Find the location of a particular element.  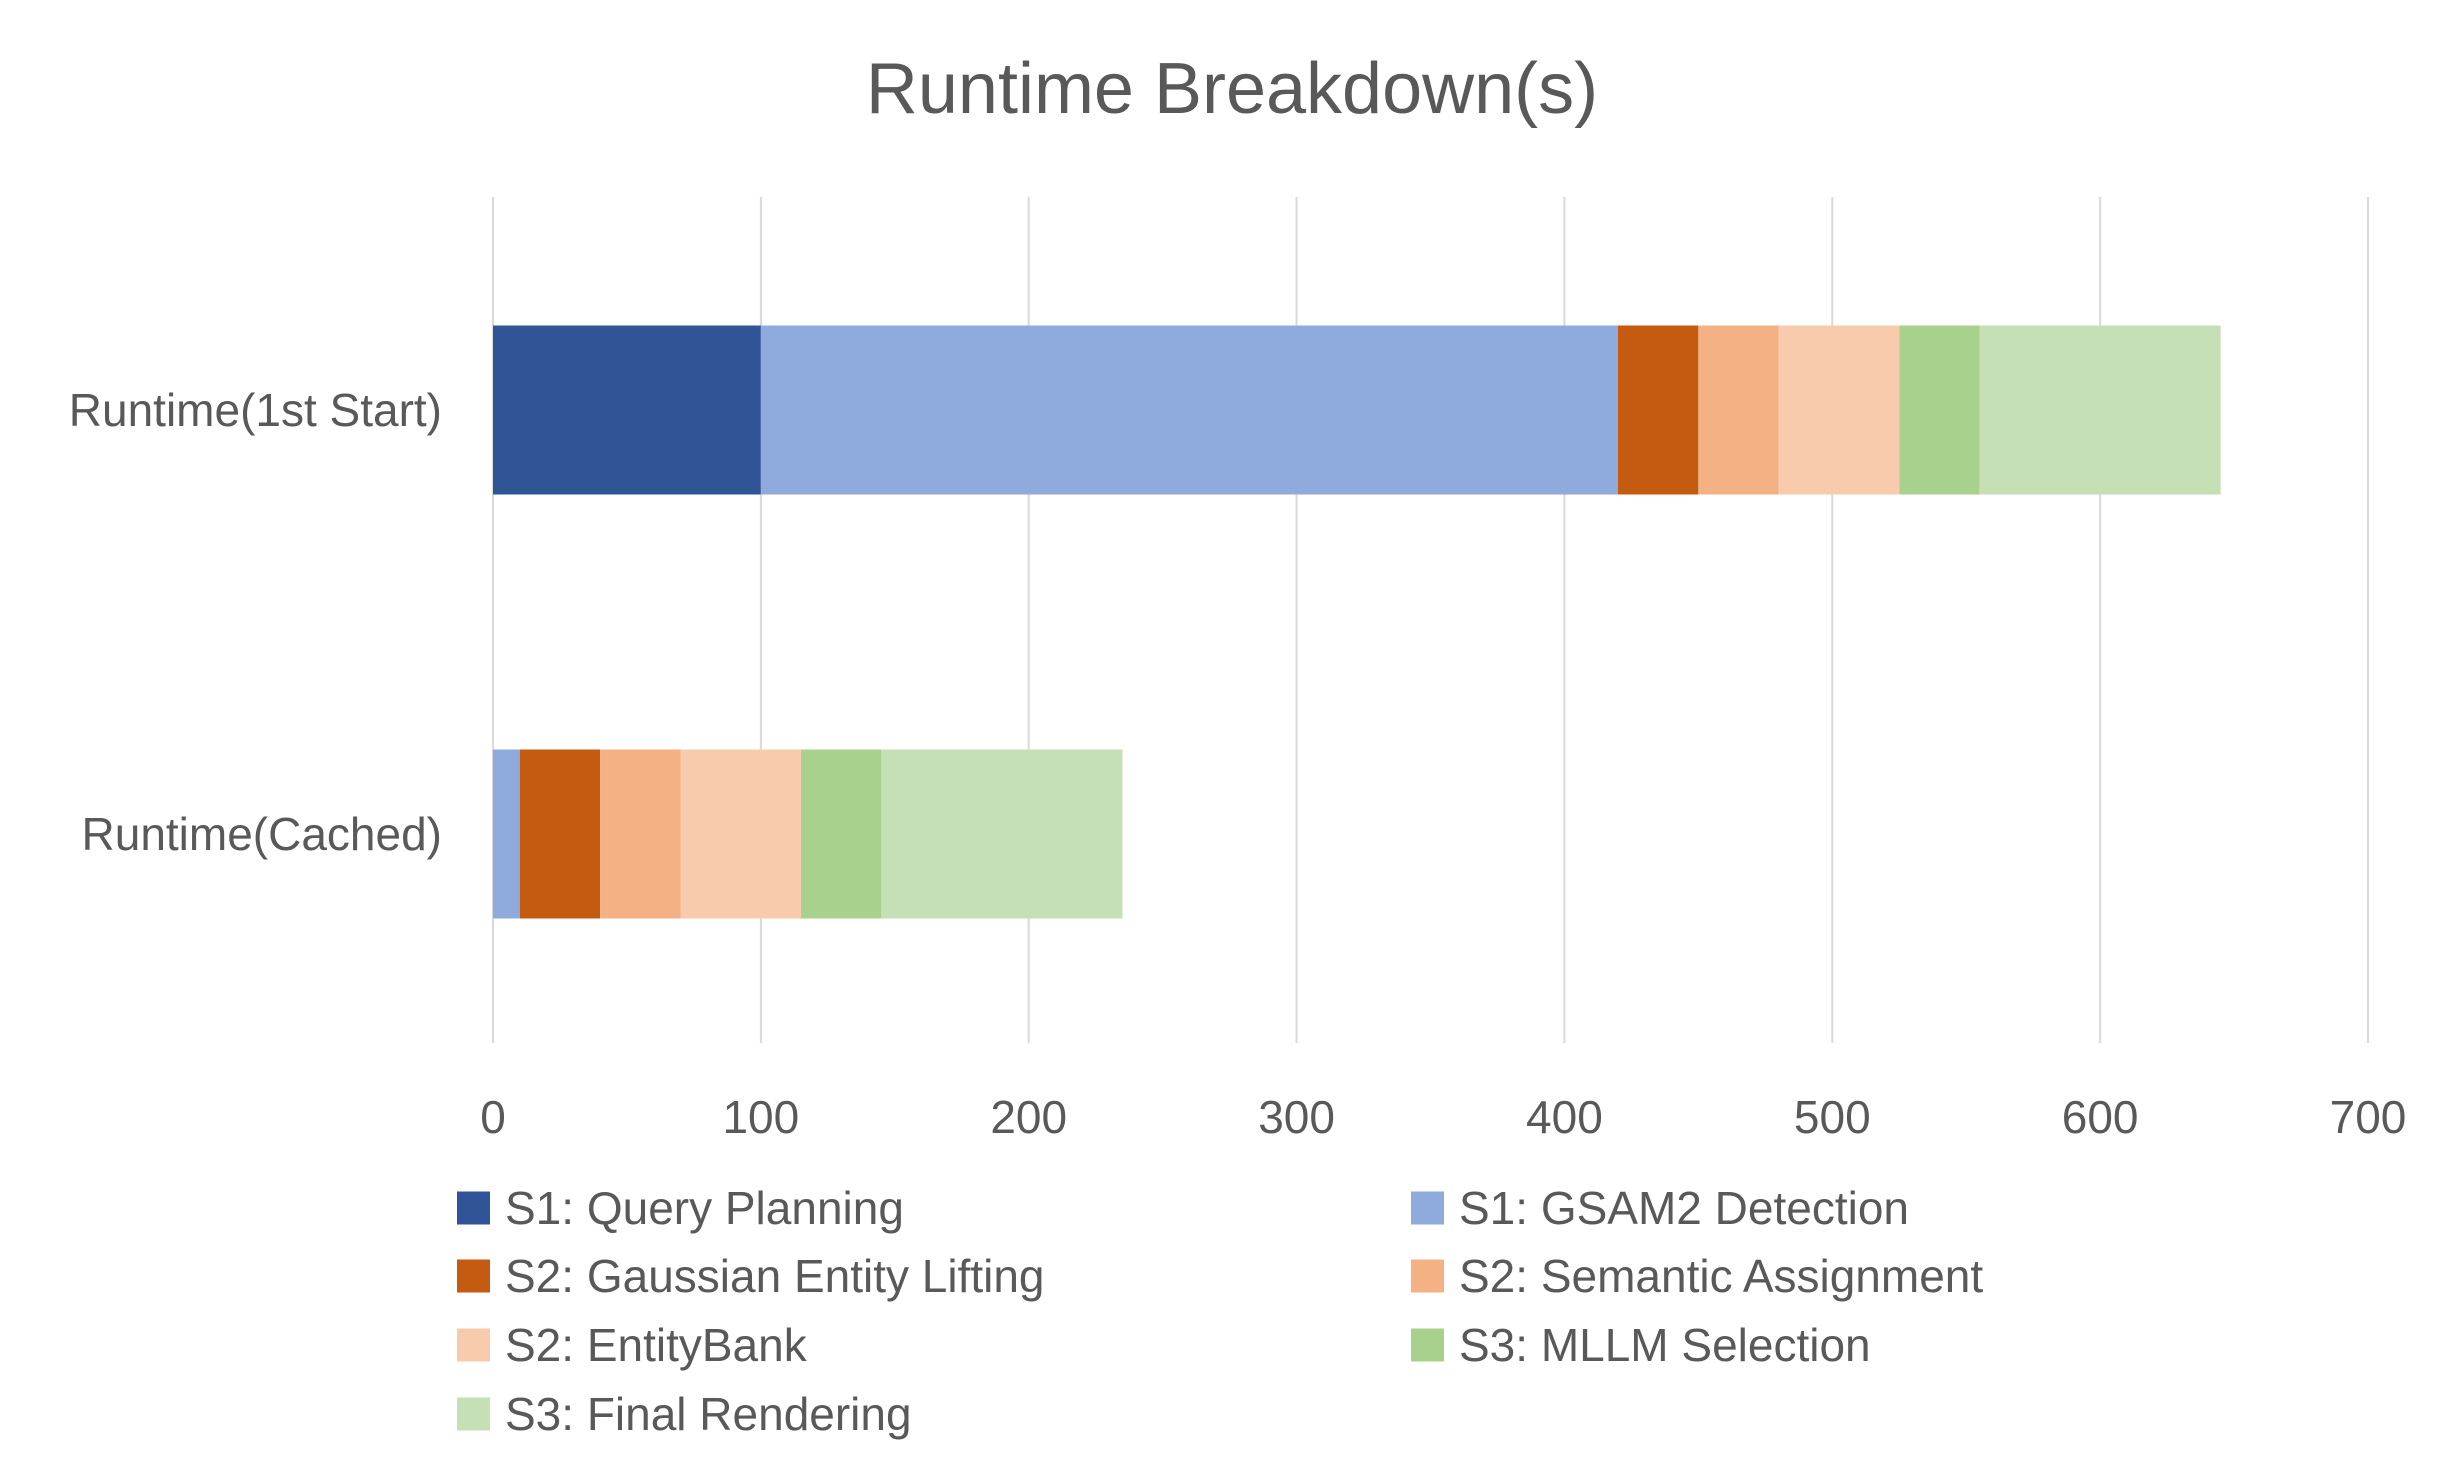

x-tick-label: 0 is located at coordinates (493, 1117).